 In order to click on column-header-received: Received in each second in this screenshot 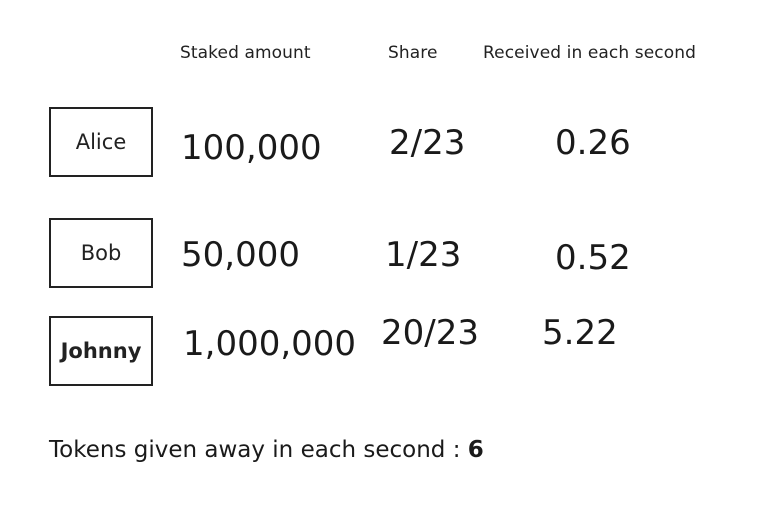, I will do `click(589, 53)`.